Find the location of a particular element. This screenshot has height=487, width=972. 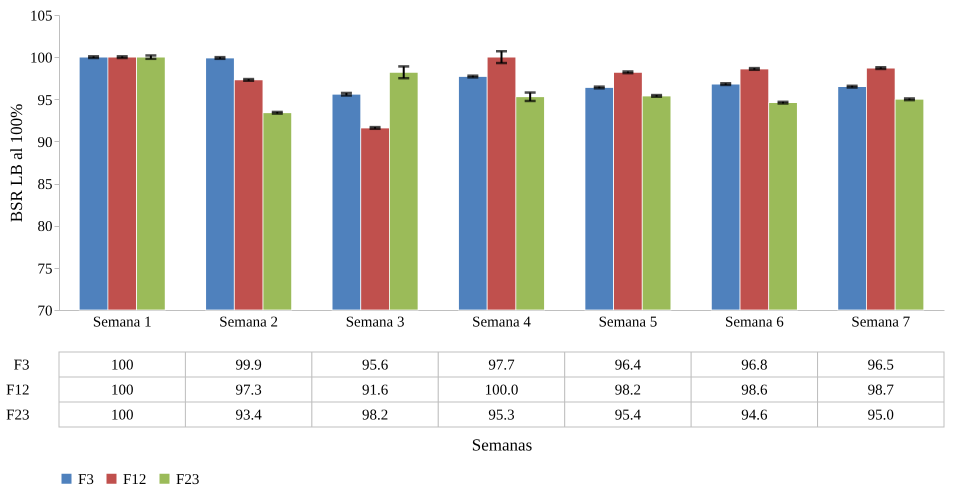

data-label: 97.7 is located at coordinates (502, 366).